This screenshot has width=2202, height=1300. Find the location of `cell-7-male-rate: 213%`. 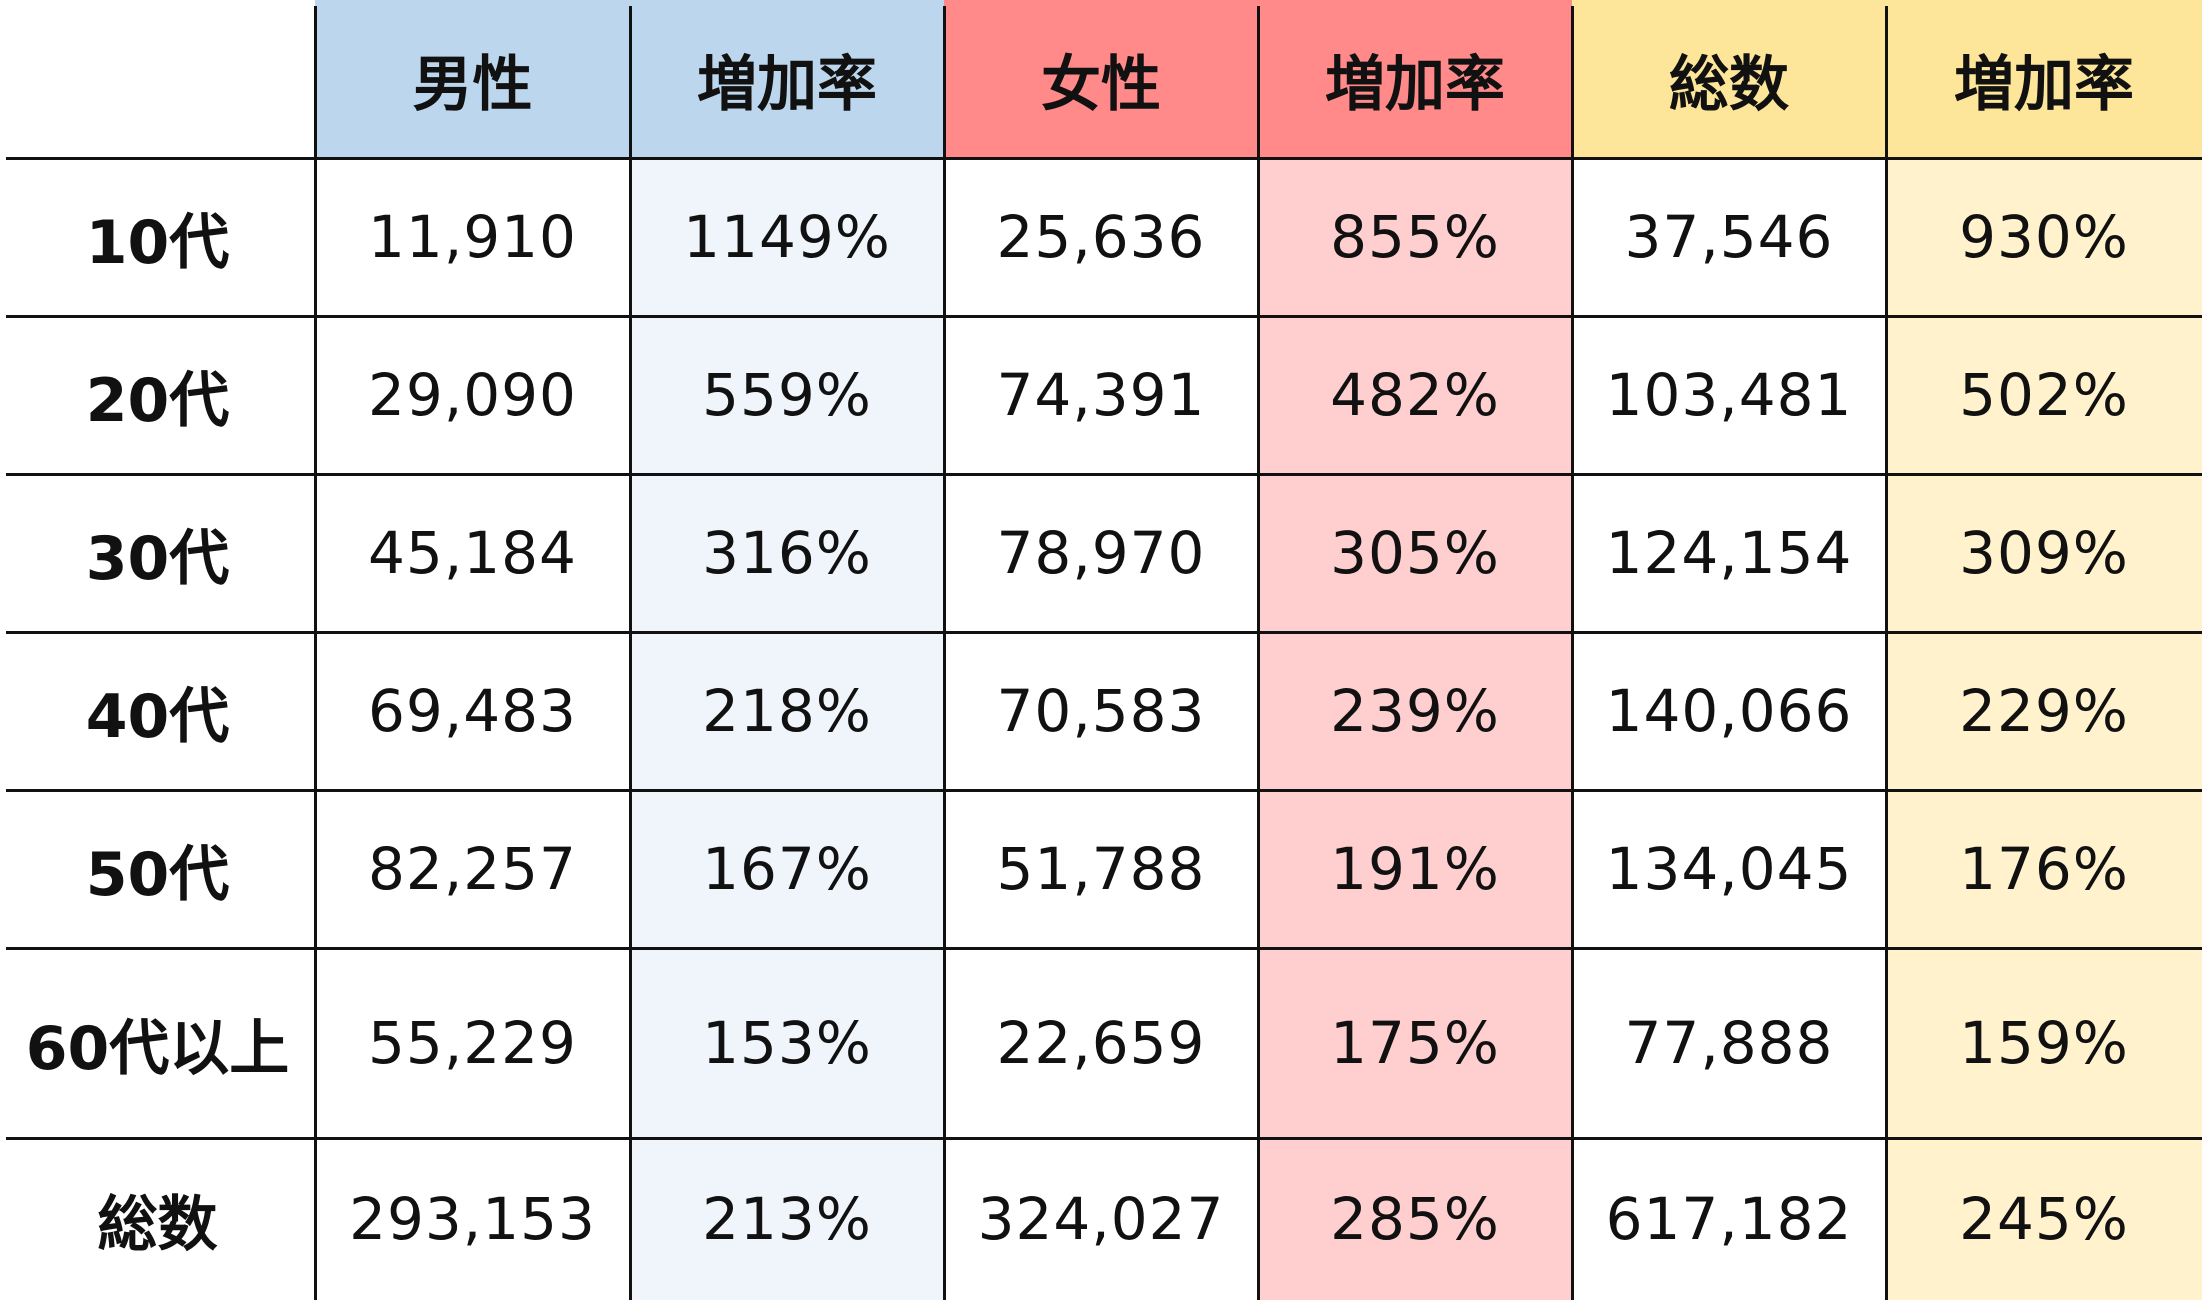

cell-7-male-rate: 213% is located at coordinates (787, 1219).